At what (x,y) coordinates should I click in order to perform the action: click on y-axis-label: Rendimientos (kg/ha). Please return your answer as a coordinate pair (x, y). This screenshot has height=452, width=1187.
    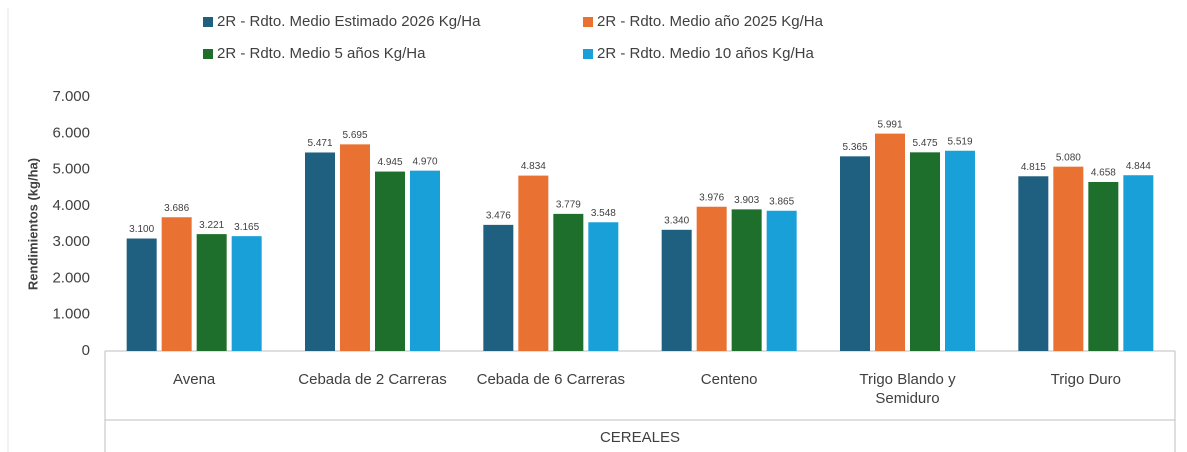
    Looking at the image, I should click on (32, 224).